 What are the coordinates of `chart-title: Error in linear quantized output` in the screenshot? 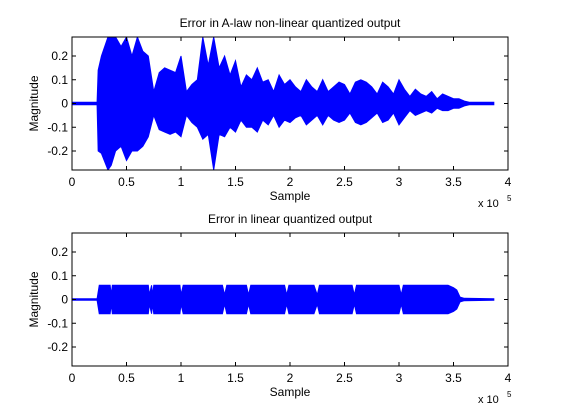 It's located at (290, 219).